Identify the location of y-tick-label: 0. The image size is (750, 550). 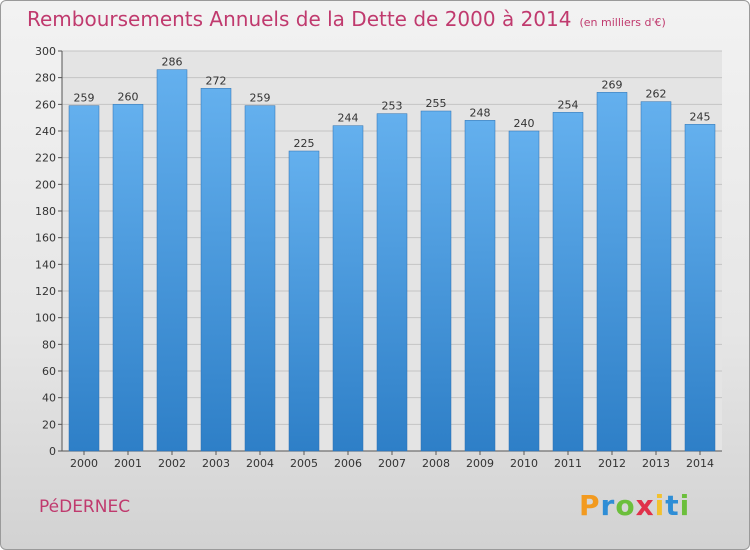
(52, 451).